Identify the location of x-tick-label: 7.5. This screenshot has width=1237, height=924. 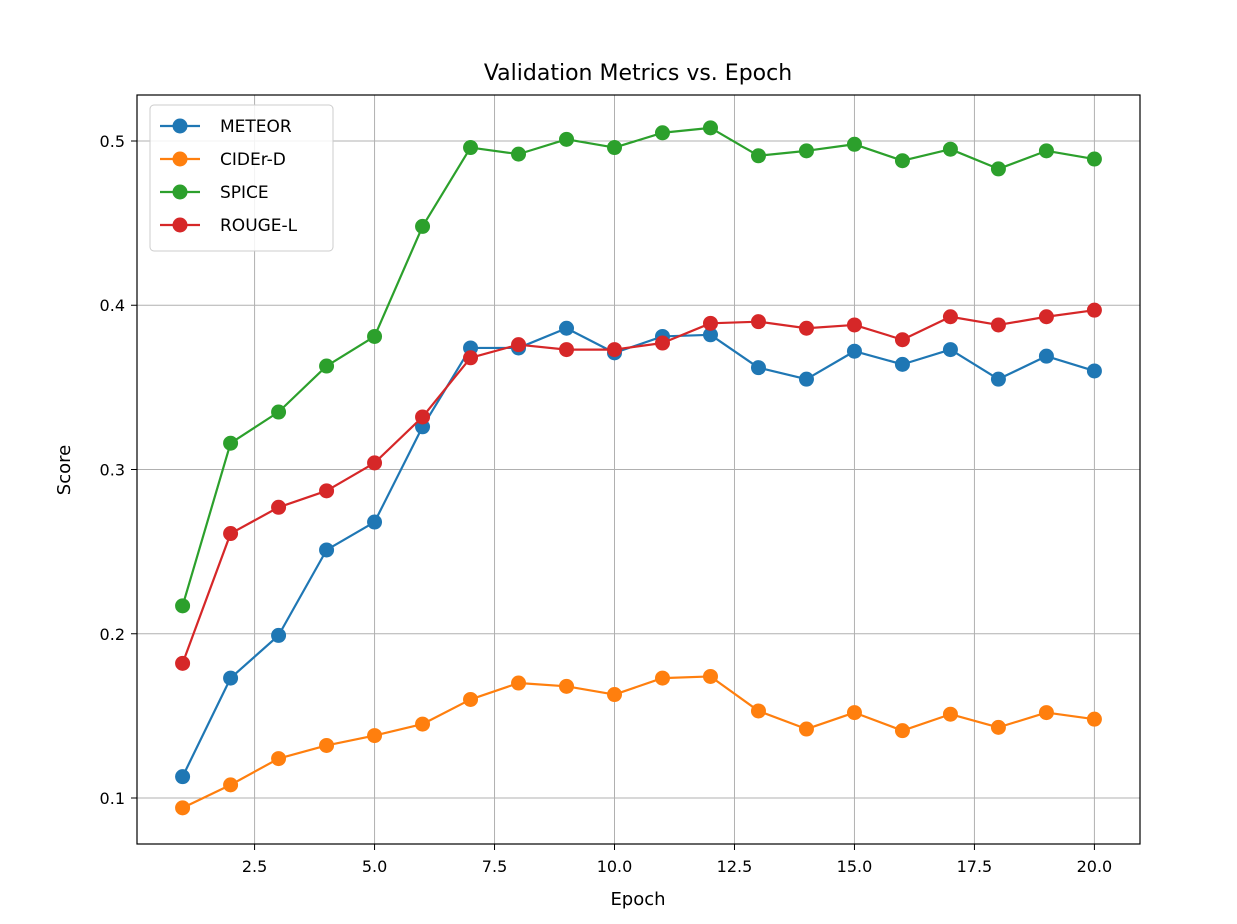
(494, 866).